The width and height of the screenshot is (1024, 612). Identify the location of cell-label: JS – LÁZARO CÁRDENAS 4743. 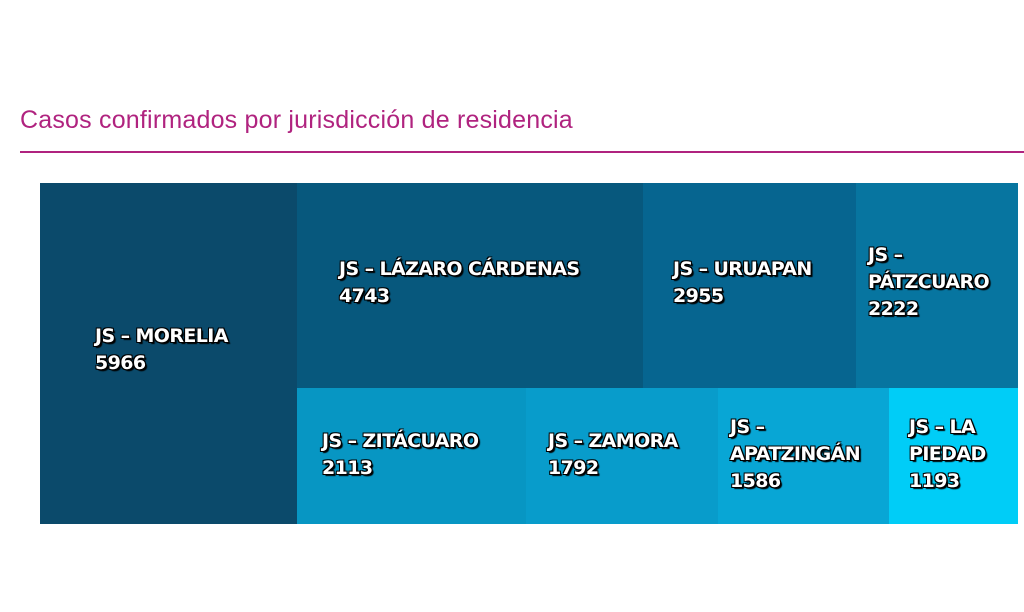
(459, 283).